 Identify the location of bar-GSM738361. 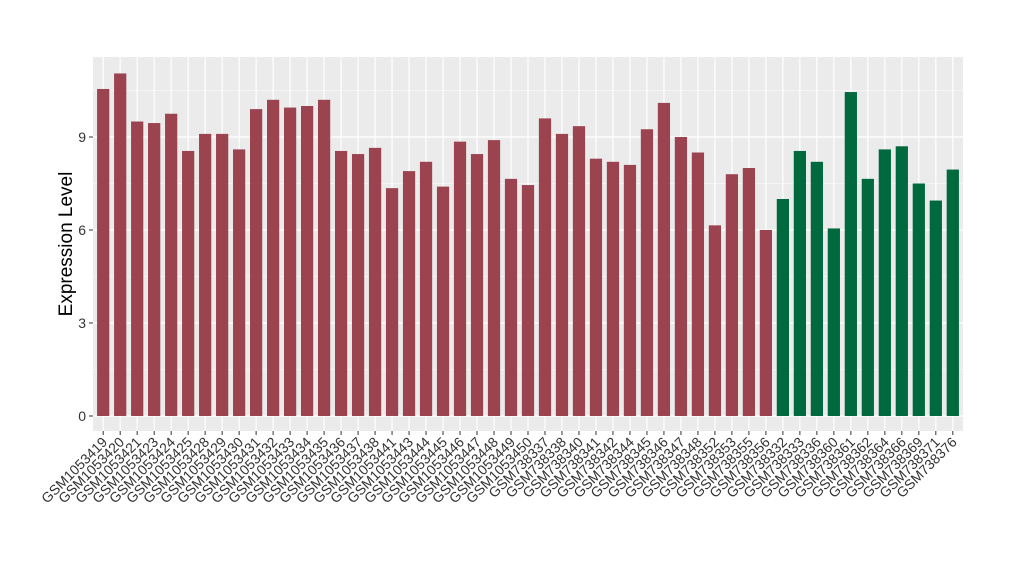
(850, 254).